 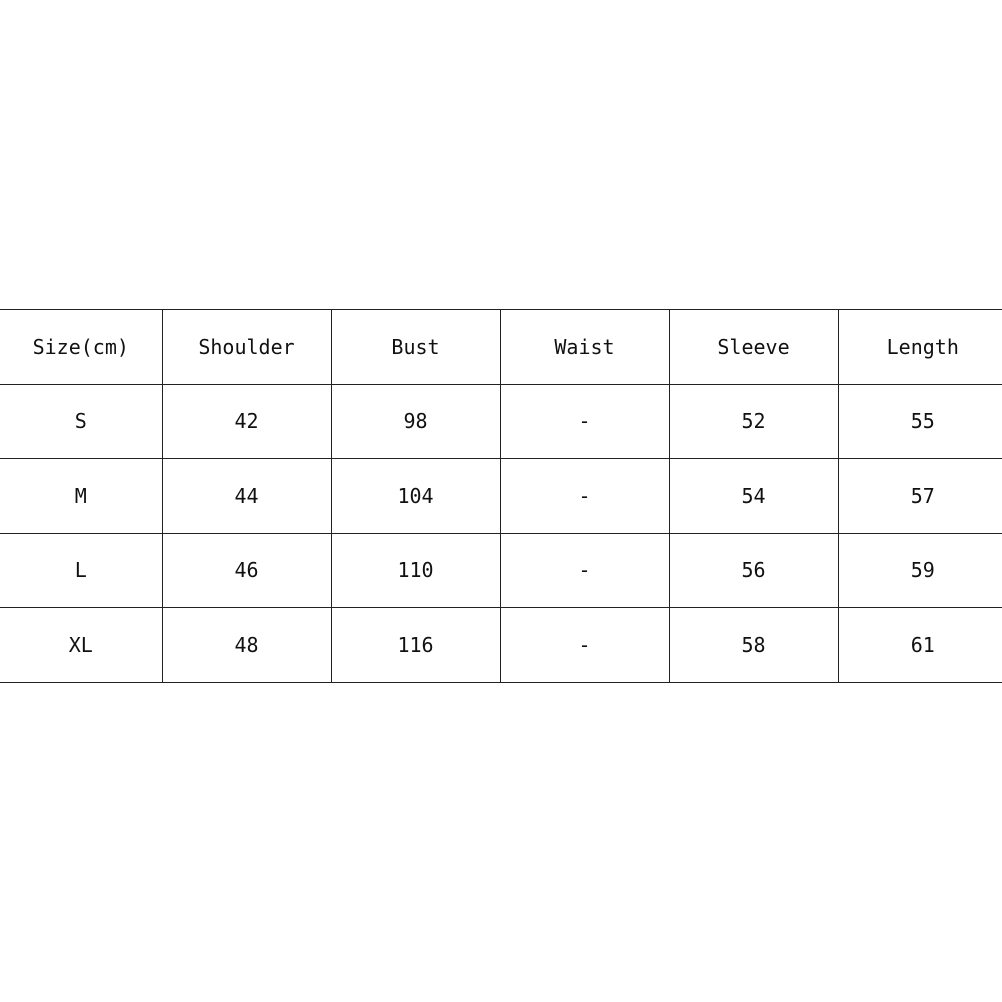 I want to click on table-cell: 54, so click(x=753, y=496).